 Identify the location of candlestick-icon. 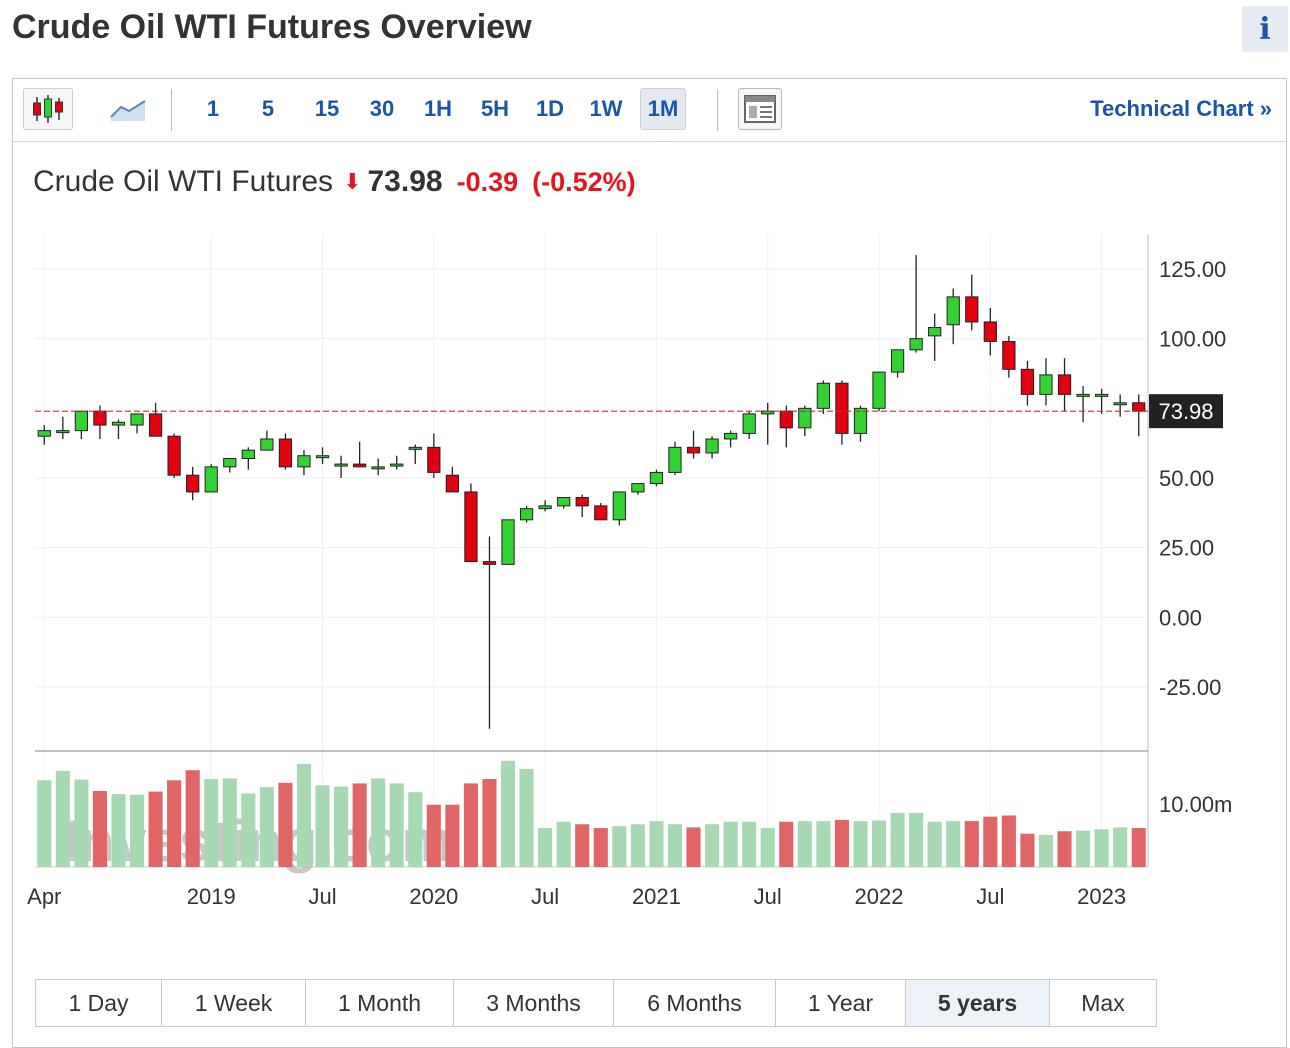
(48, 109).